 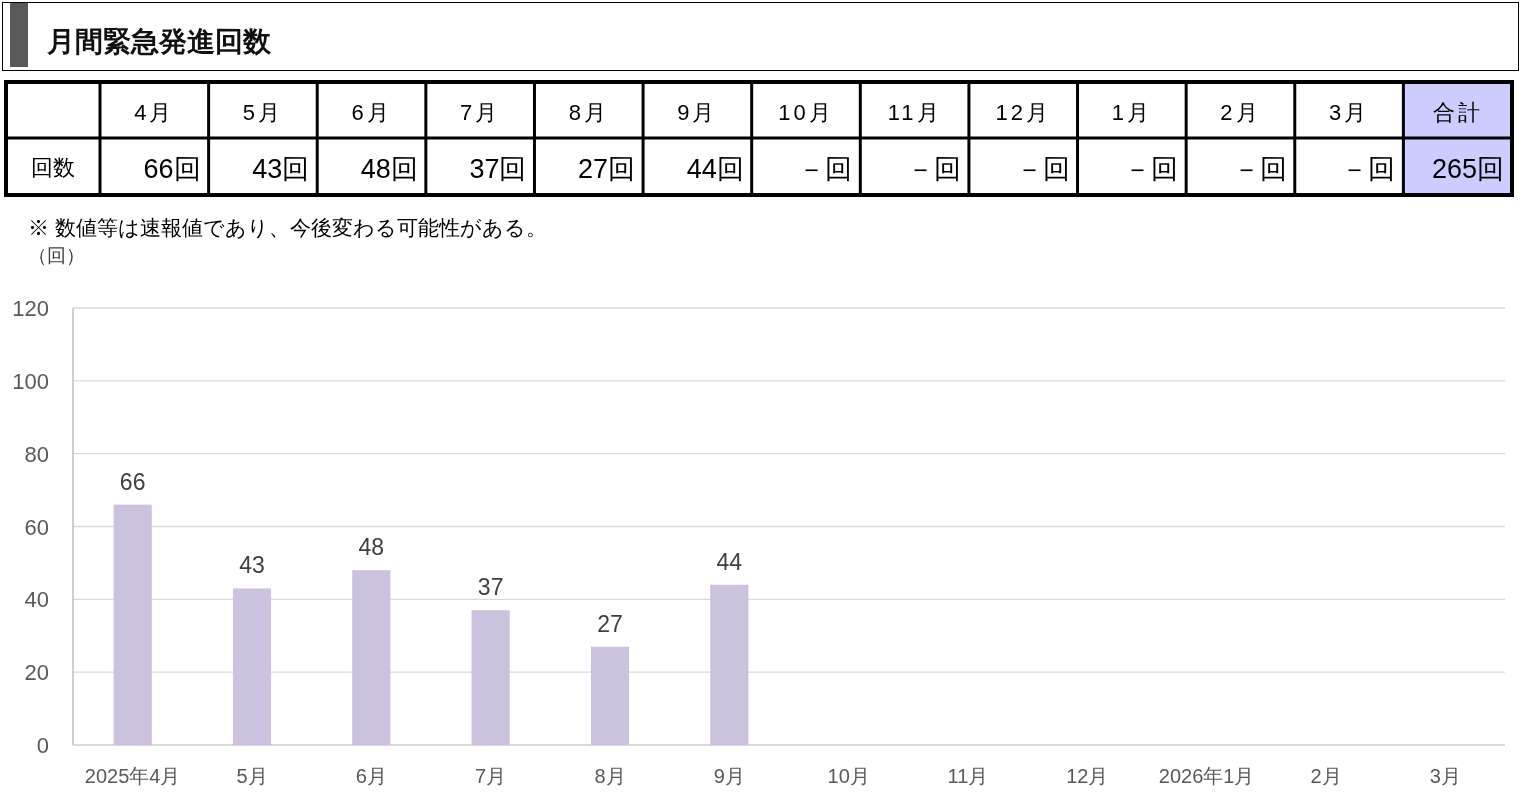 I want to click on data-label: 48, so click(x=371, y=547).